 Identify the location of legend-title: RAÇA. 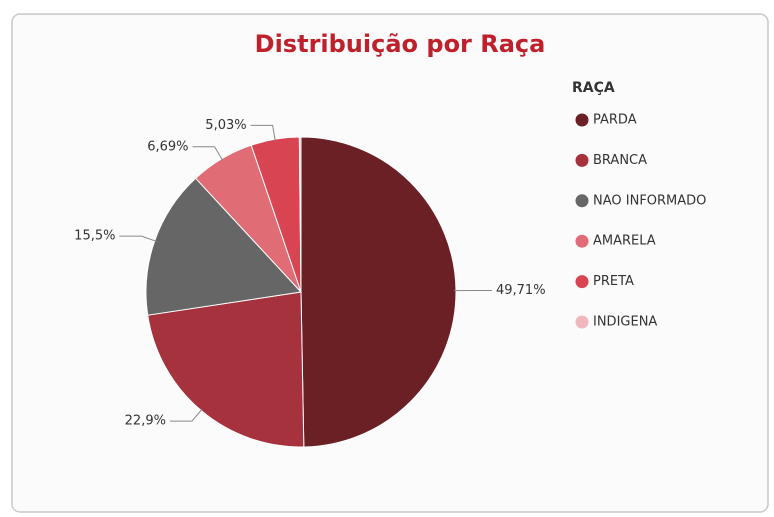
(593, 88).